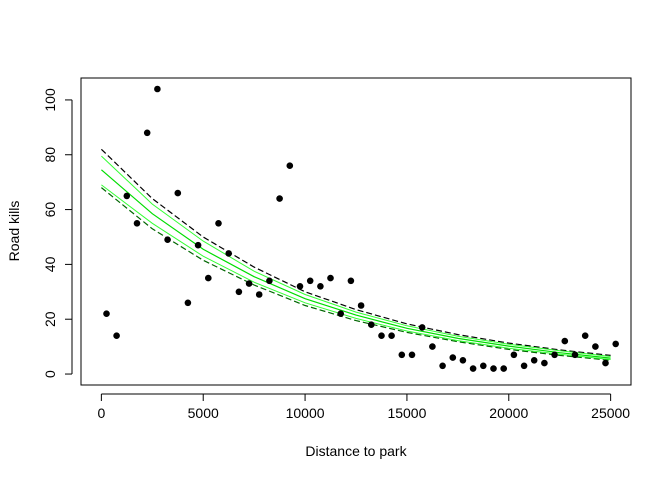  Describe the element at coordinates (610, 413) in the screenshot. I see `x-tick-label: 25000` at that location.